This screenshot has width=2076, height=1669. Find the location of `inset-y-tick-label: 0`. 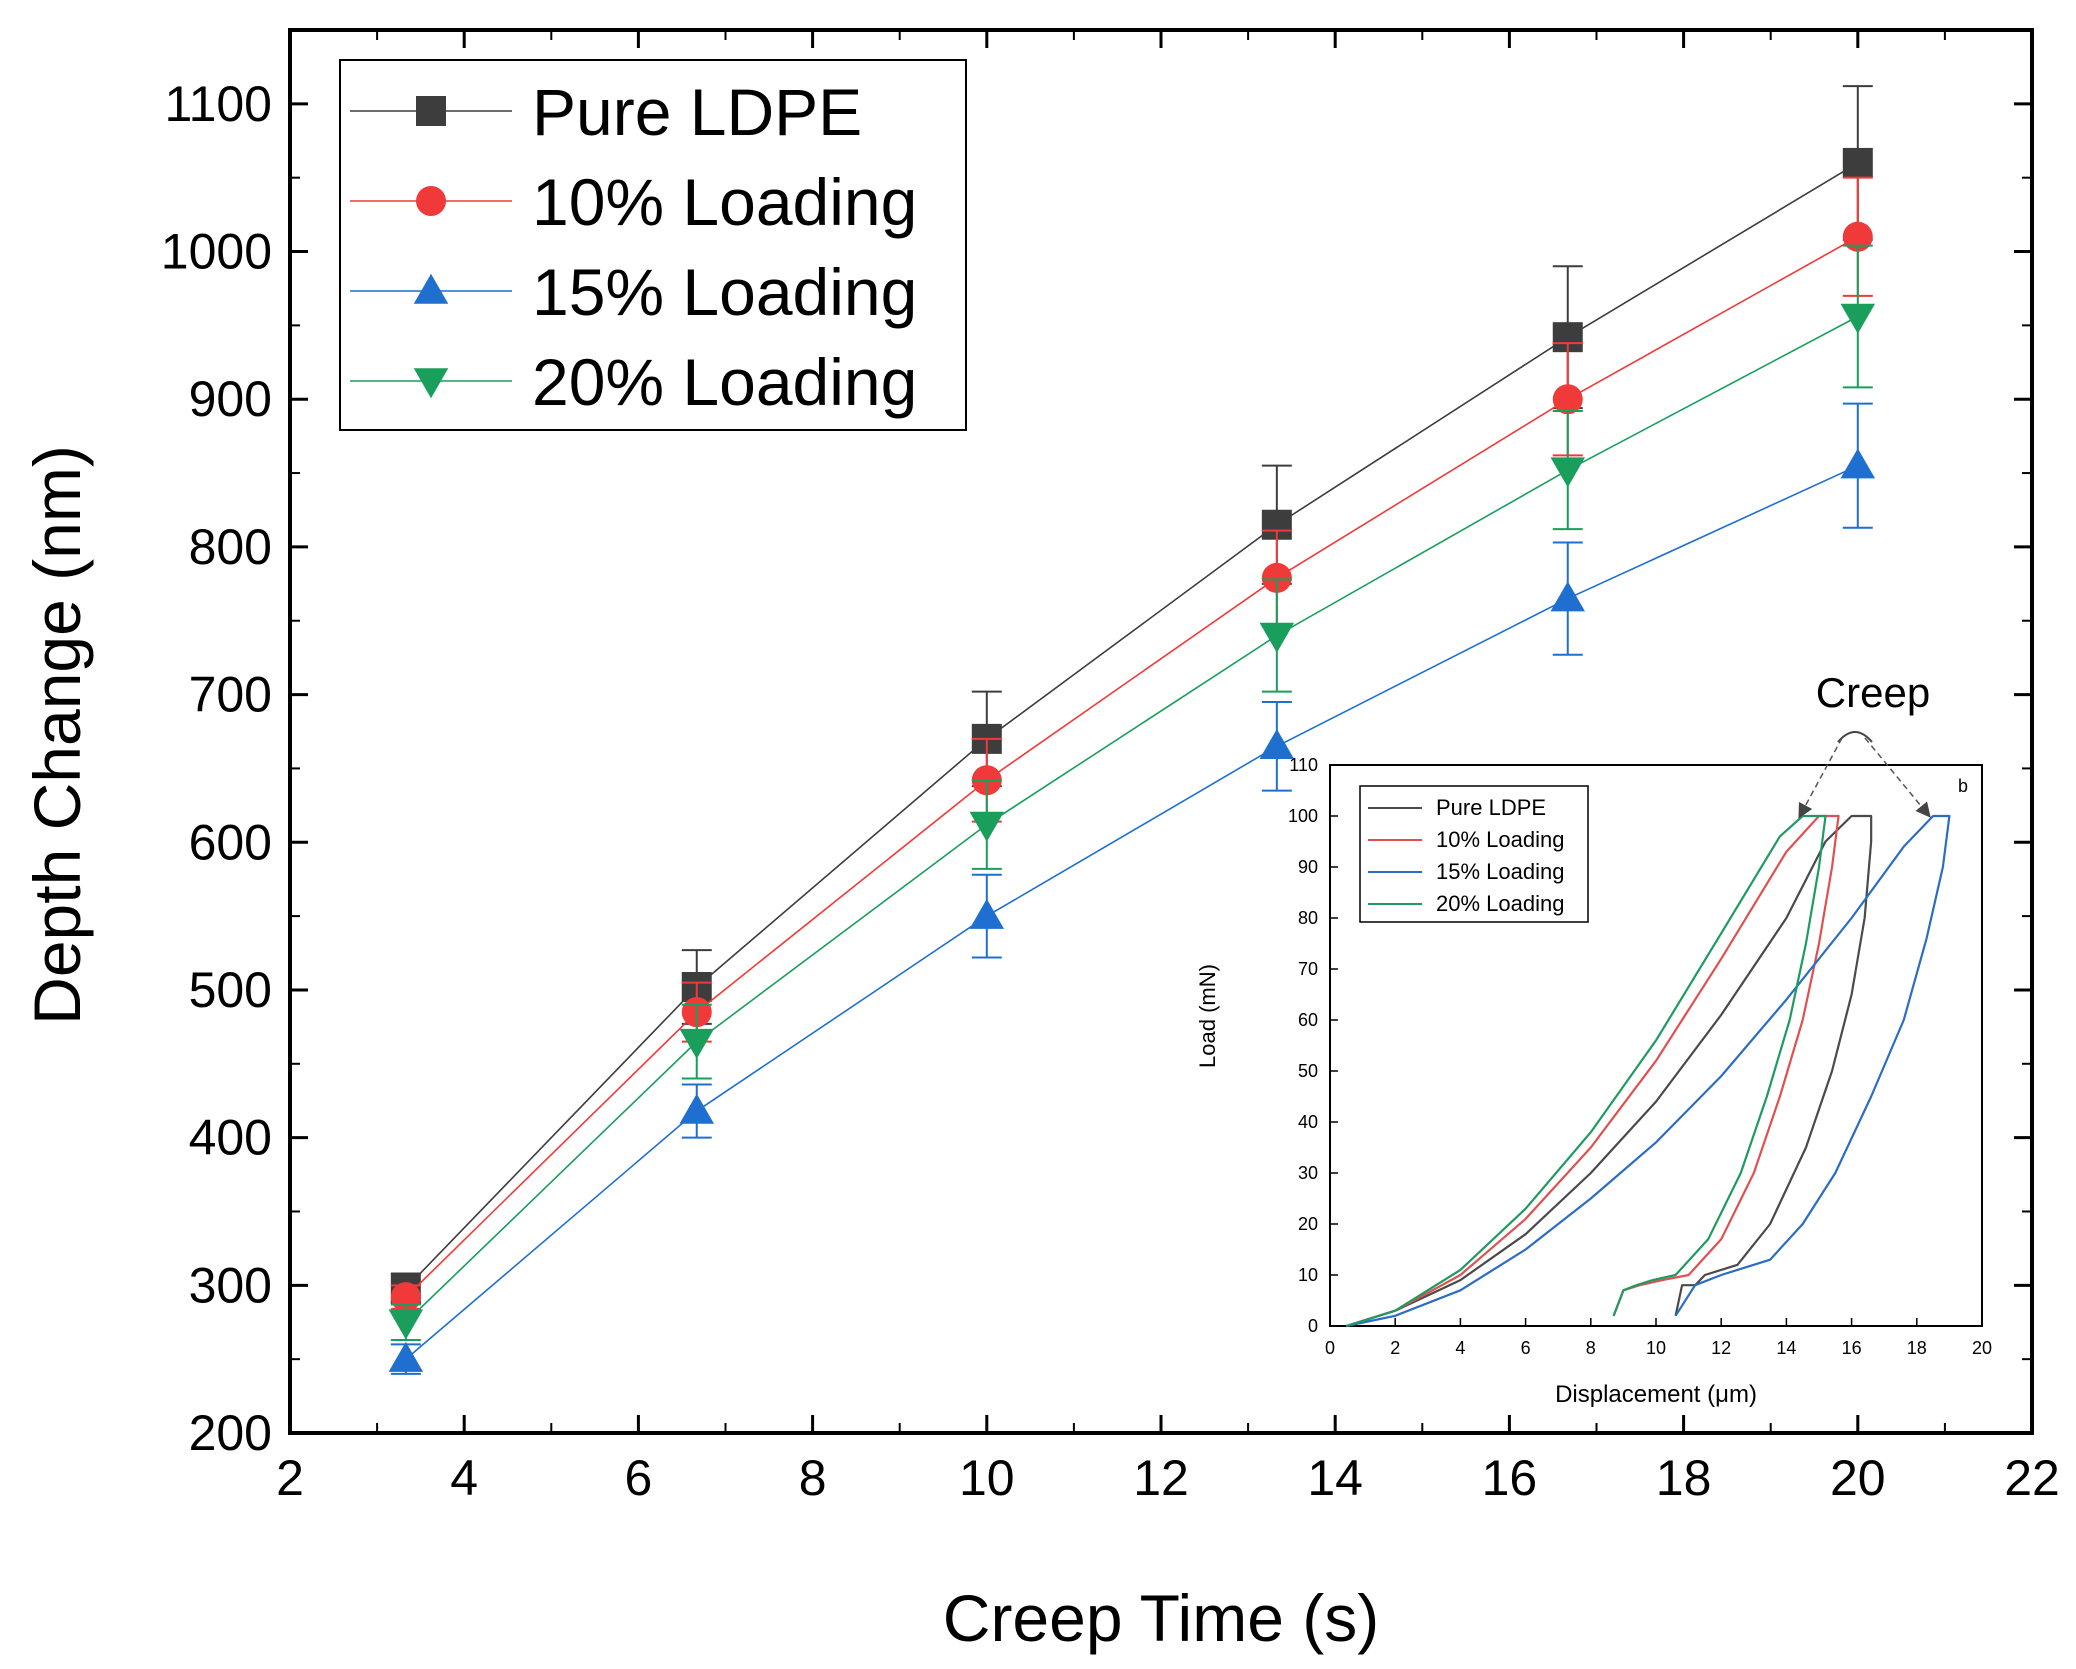

inset-y-tick-label: 0 is located at coordinates (1313, 1326).